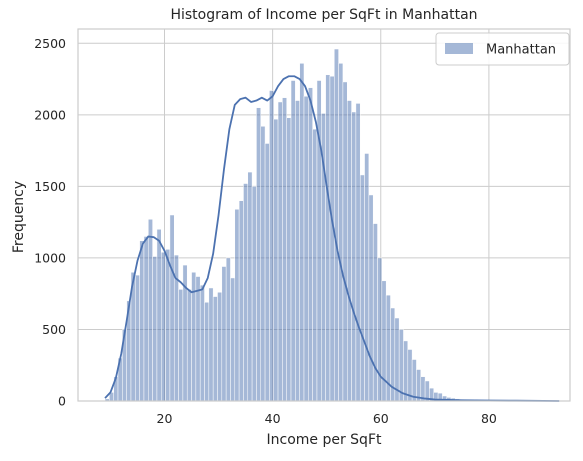  What do you see at coordinates (521, 50) in the screenshot?
I see `legend-label-manhattan: Manhattan` at bounding box center [521, 50].